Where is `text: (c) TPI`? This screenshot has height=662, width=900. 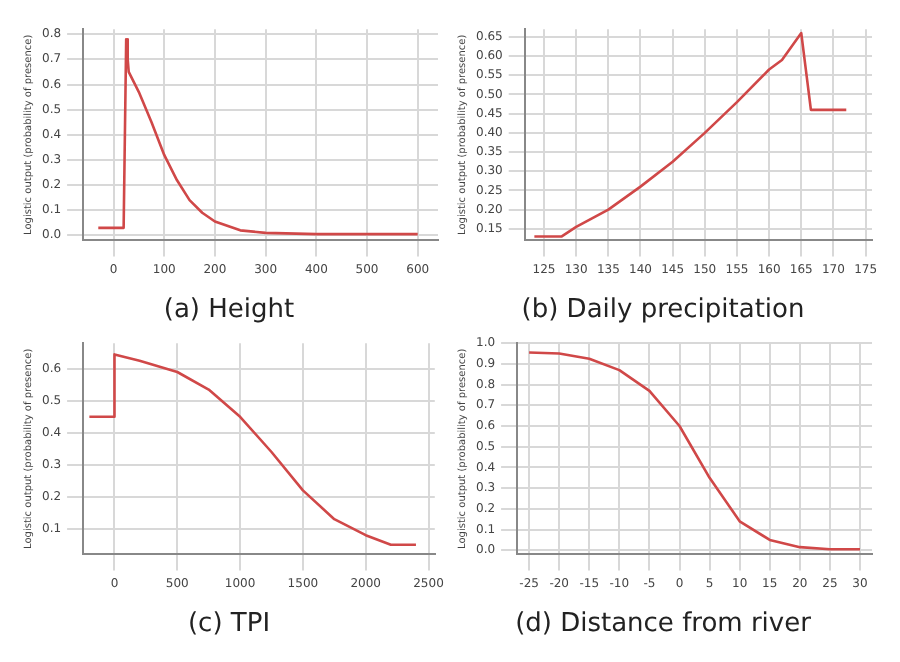 text: (c) TPI is located at coordinates (229, 624).